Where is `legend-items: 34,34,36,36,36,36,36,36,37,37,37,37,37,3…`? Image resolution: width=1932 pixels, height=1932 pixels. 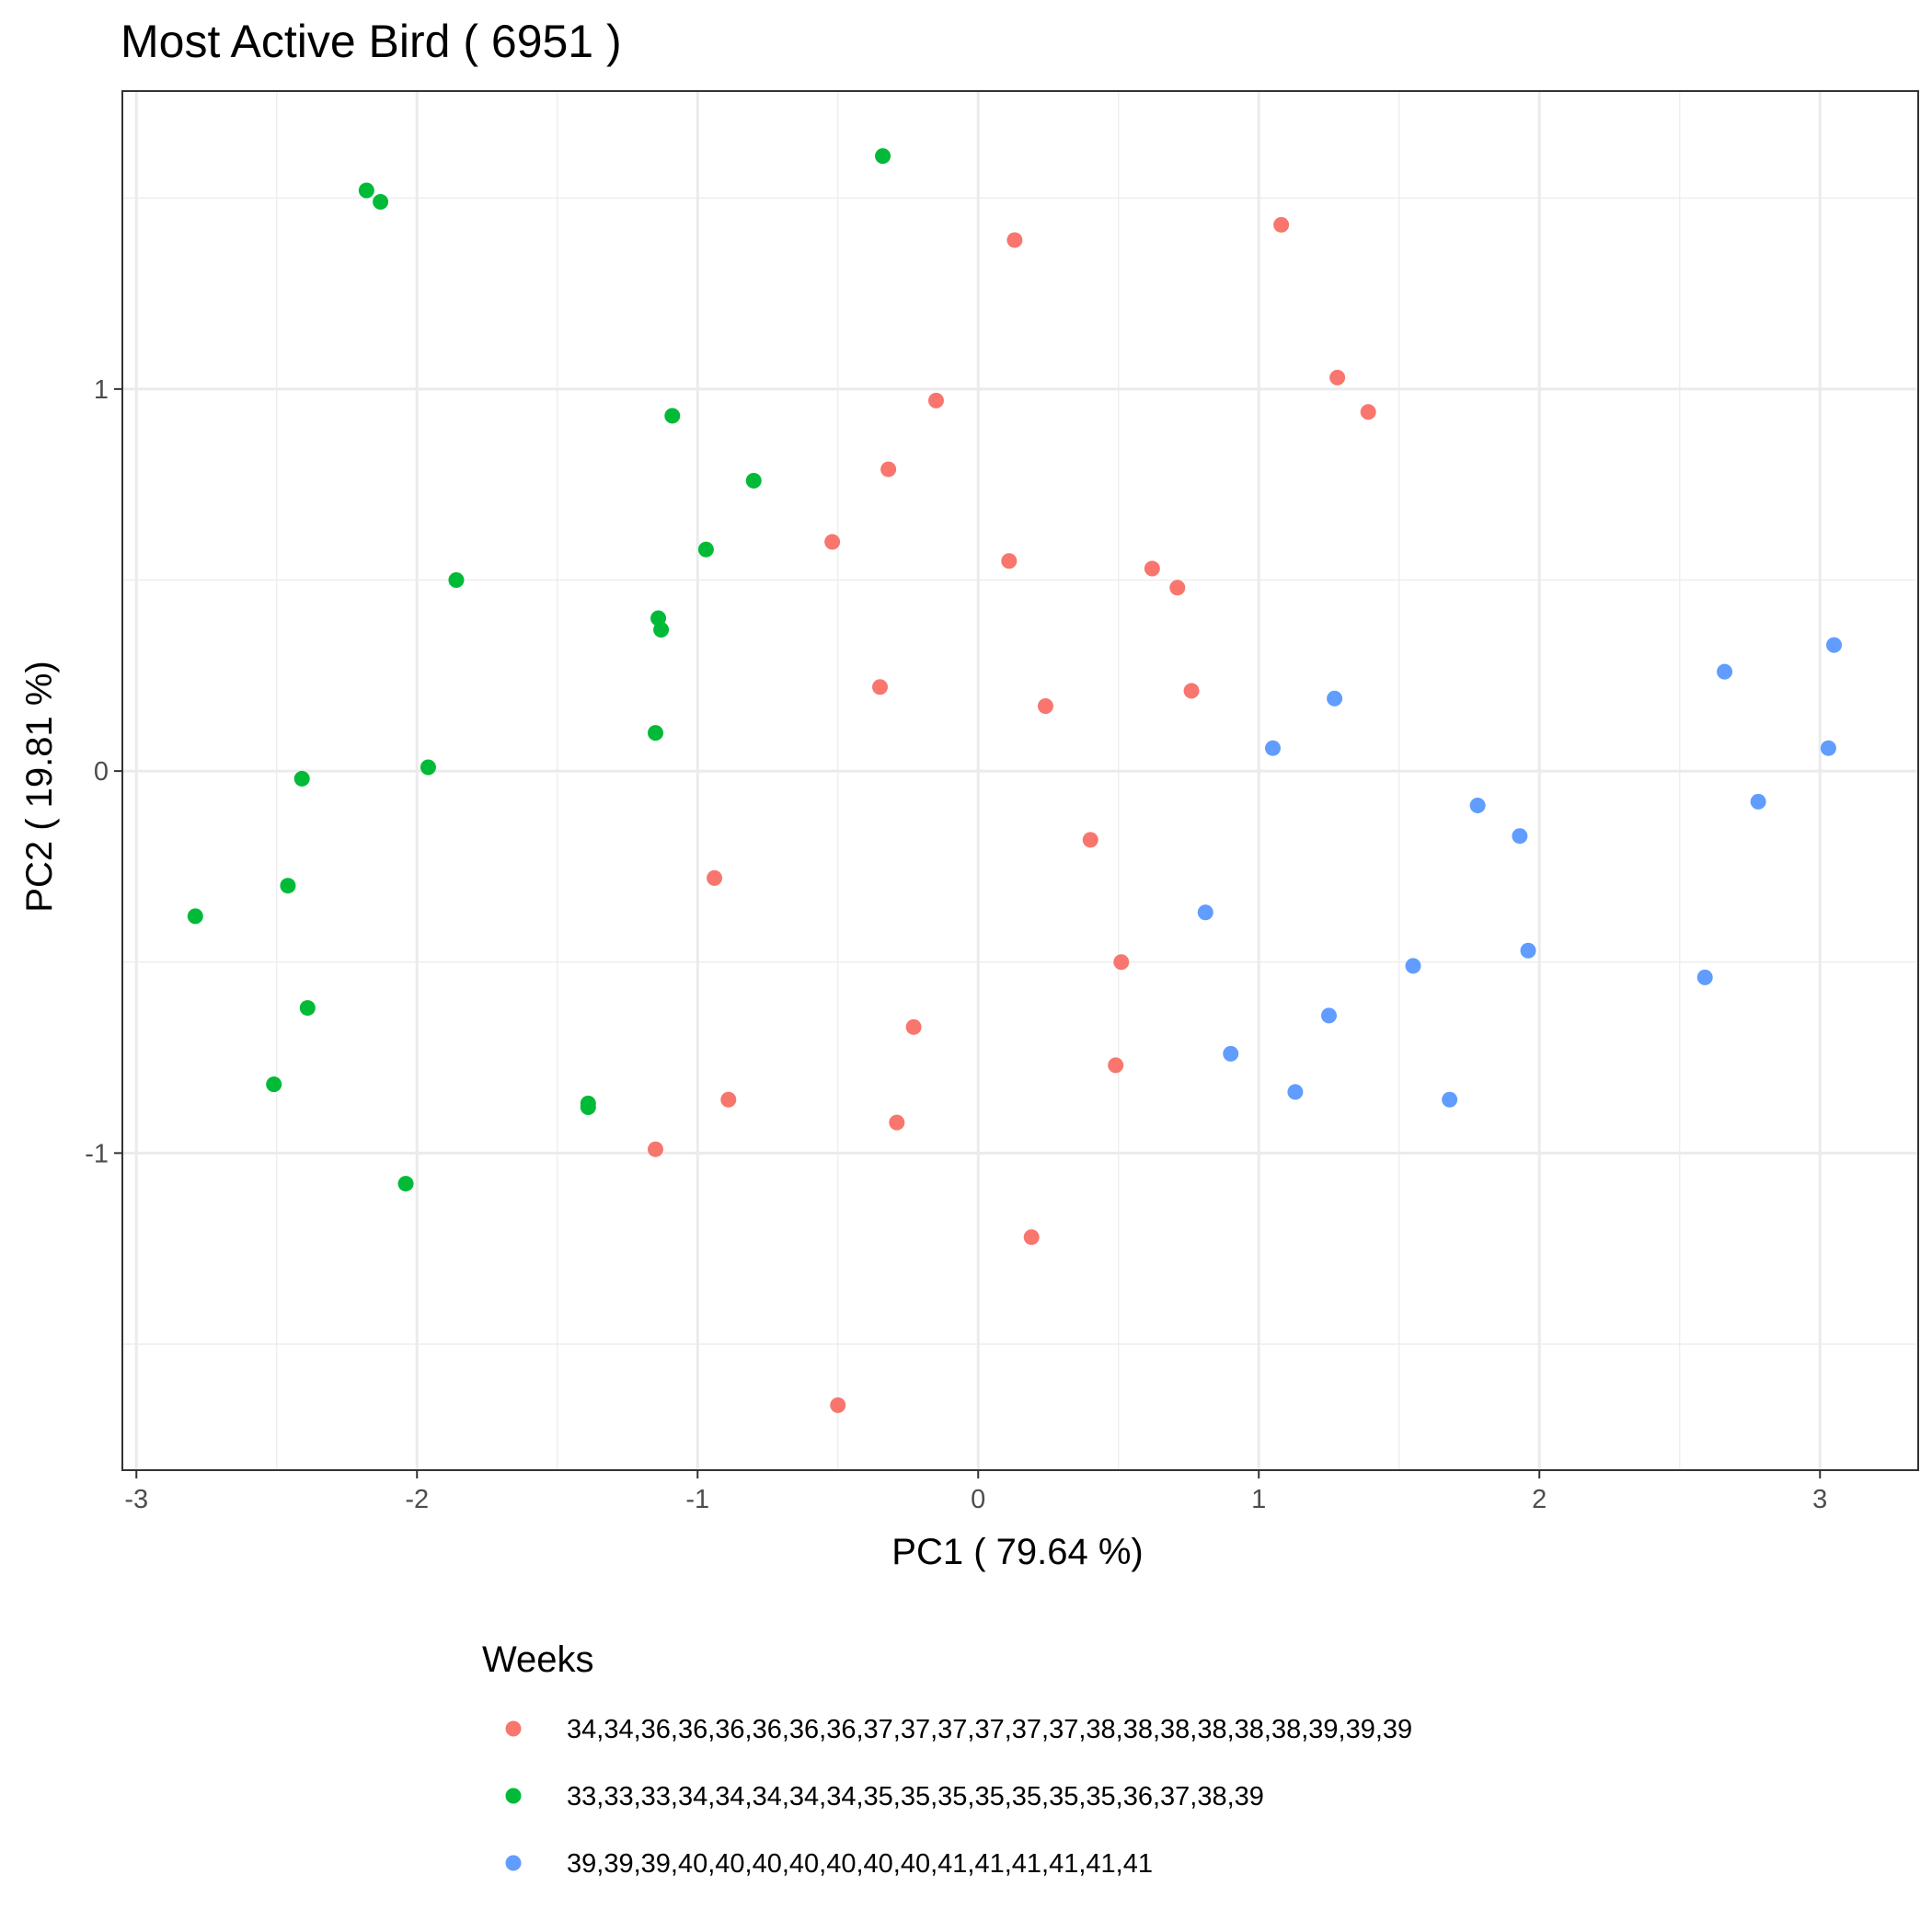 legend-items: 34,34,36,36,36,36,36,36,37,37,37,37,37,3… is located at coordinates (958, 1797).